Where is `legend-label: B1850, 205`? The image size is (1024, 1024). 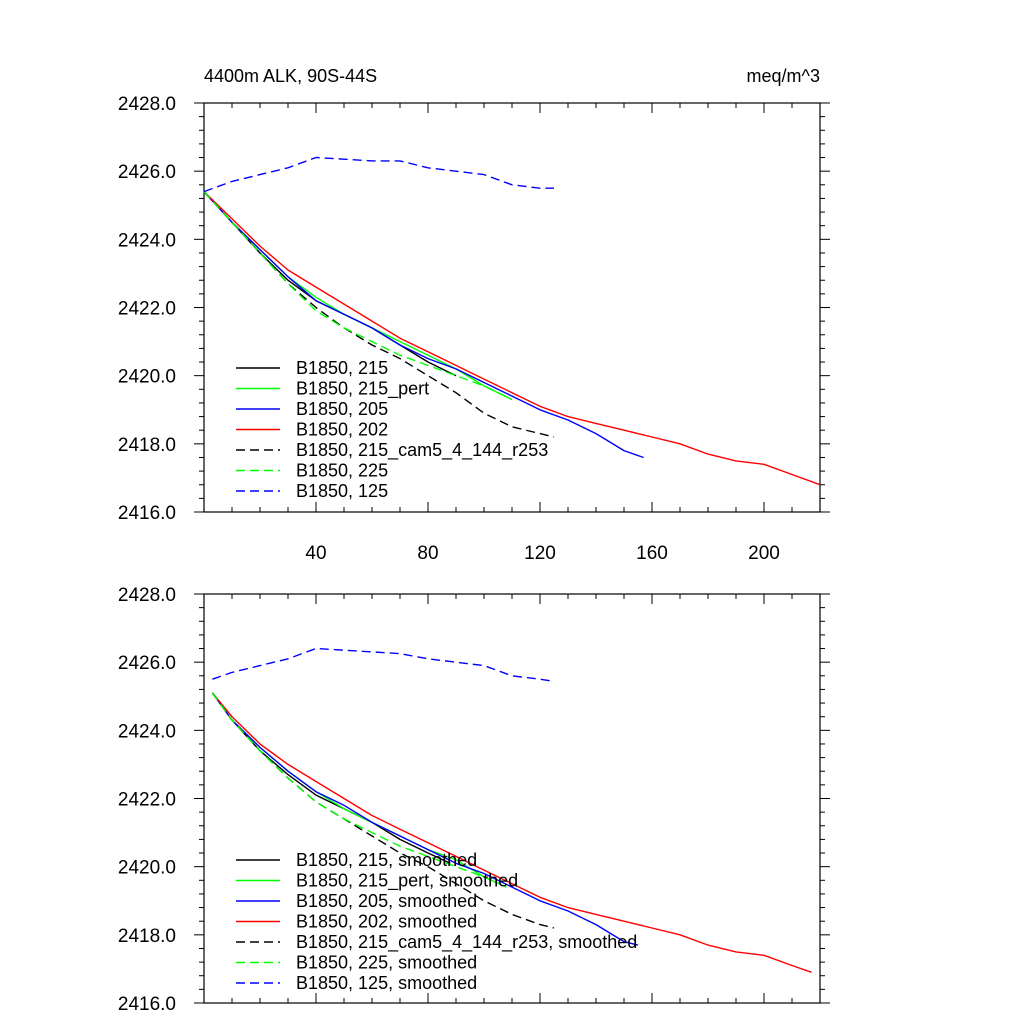 legend-label: B1850, 205 is located at coordinates (342, 409).